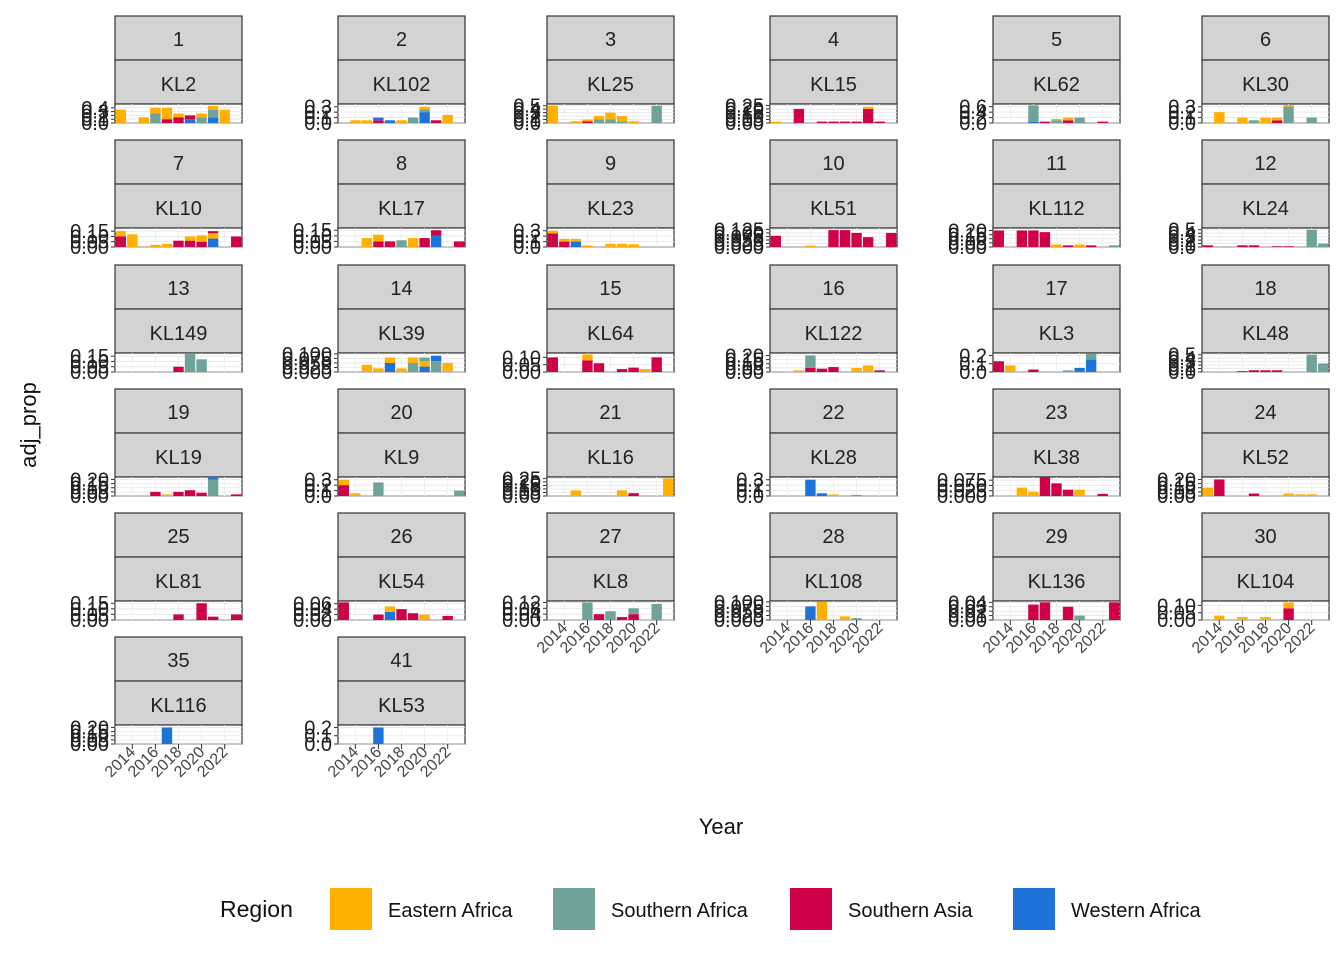  I want to click on strip-label-kl: KL15, so click(833, 85).